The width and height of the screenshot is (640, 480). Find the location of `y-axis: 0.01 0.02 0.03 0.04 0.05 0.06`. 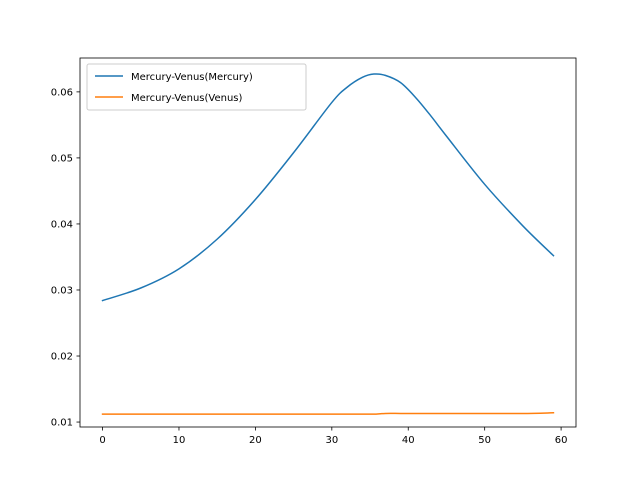

y-axis: 0.01 0.02 0.03 0.04 0.05 0.06 is located at coordinates (65, 258).